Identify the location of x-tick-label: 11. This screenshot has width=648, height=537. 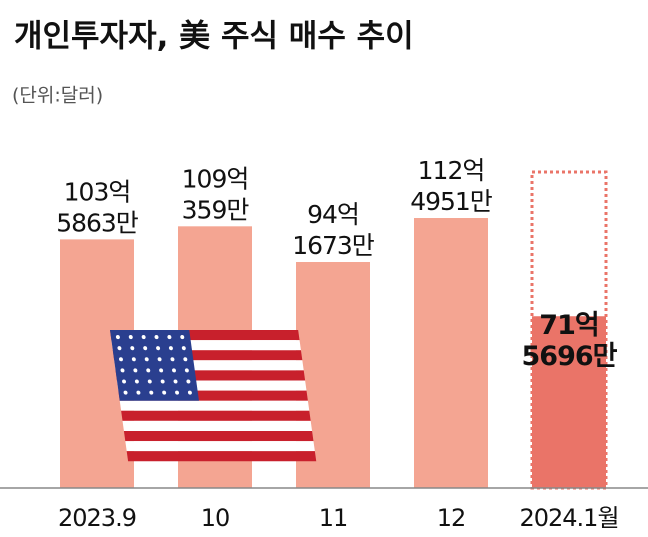
(333, 518).